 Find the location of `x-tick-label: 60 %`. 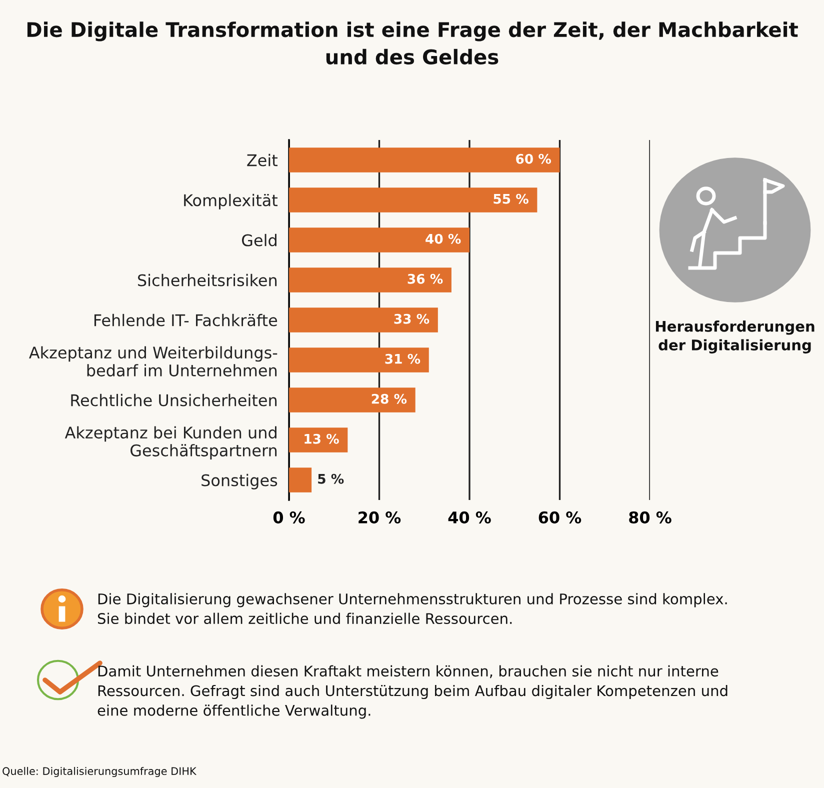

x-tick-label: 60 % is located at coordinates (560, 517).